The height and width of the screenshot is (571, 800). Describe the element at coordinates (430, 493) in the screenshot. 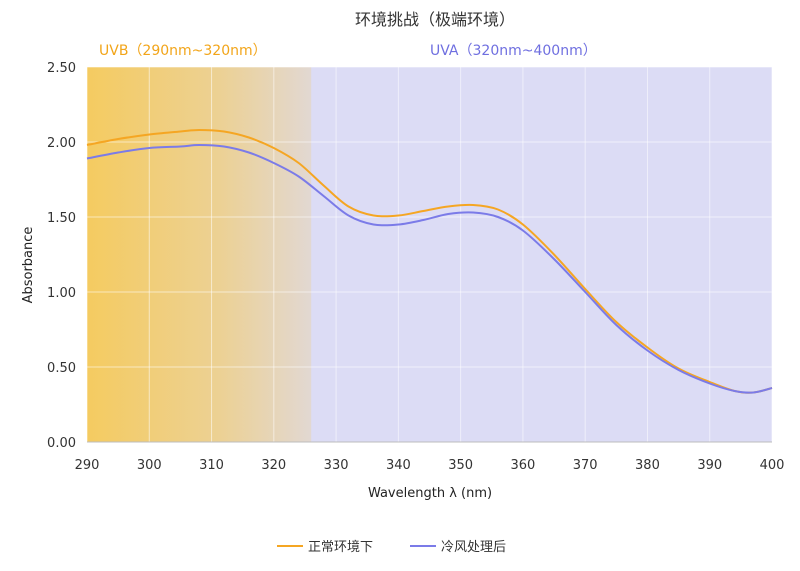

I see `x-axis-label: Wavelength λ (nm)` at that location.